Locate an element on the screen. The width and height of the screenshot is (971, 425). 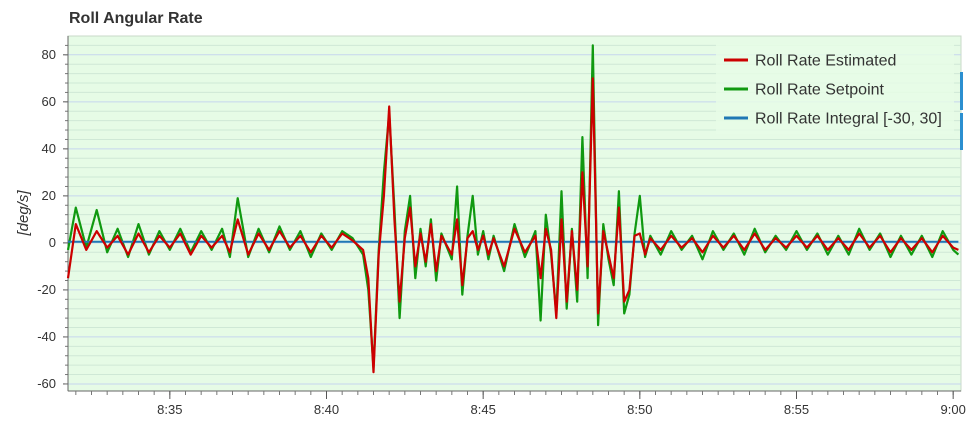
y-tick-label: 40 is located at coordinates (49, 148).